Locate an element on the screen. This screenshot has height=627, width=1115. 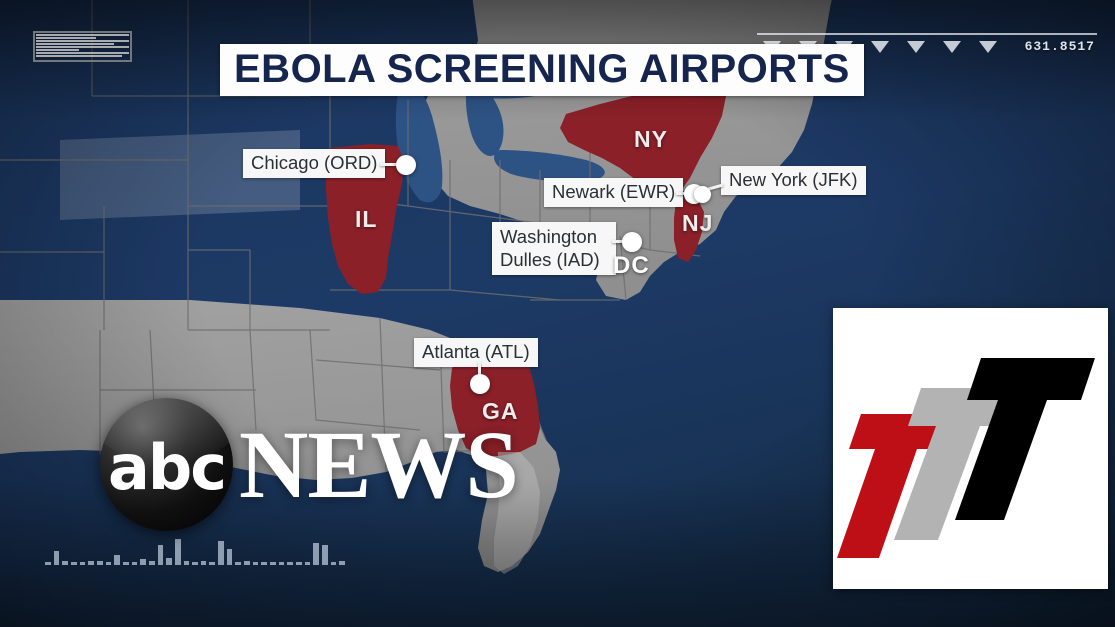
leader-line-washington is located at coordinates (621, 241).